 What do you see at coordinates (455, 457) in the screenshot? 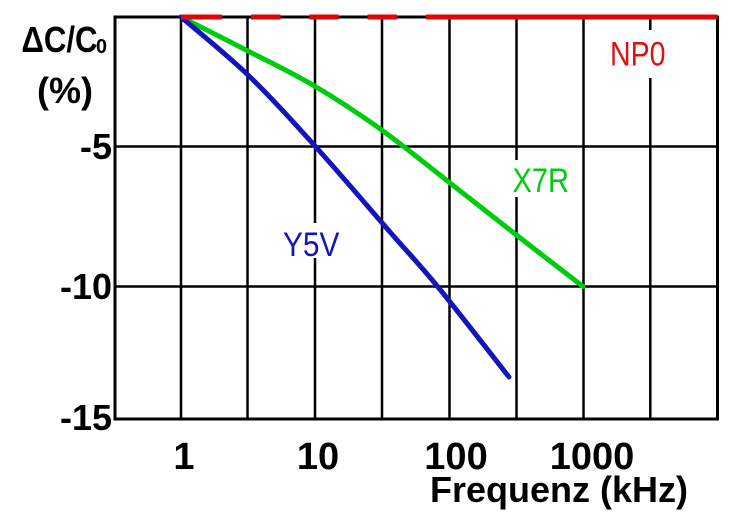
I see `svg-text: 100` at bounding box center [455, 457].